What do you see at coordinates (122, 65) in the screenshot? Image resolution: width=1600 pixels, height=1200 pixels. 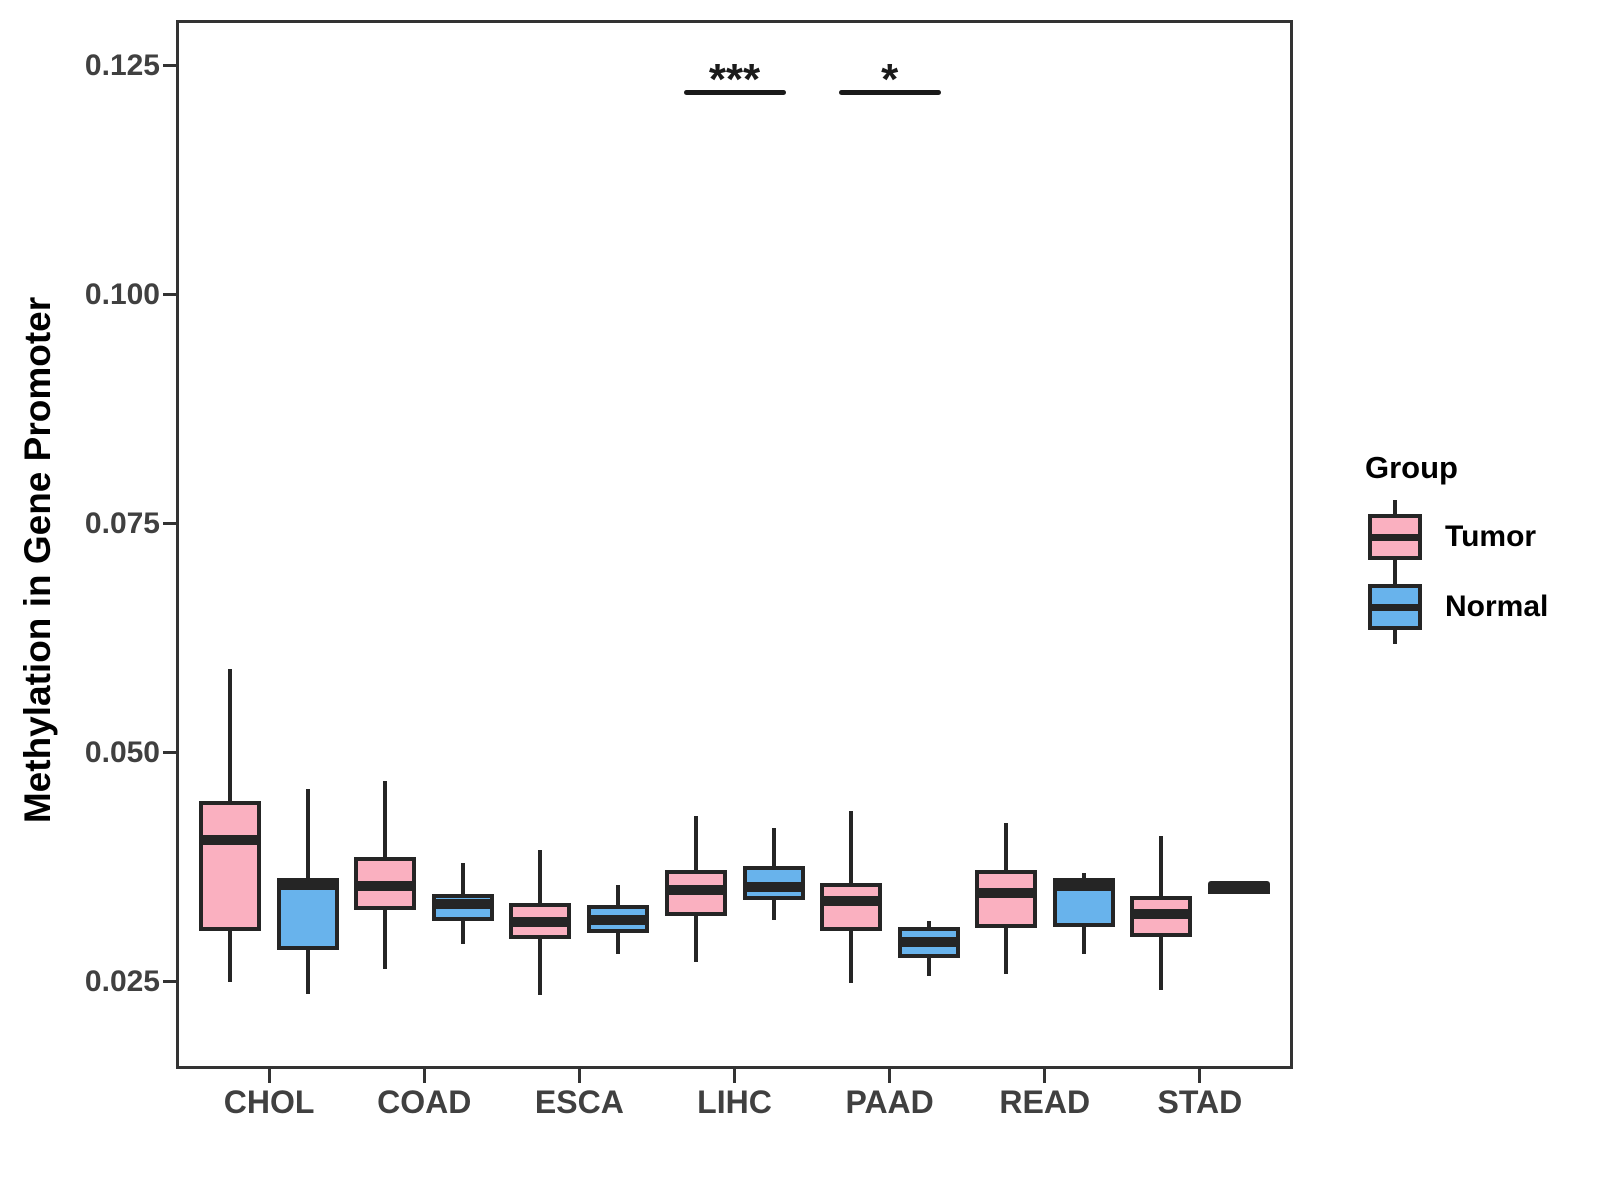 I see `y-tick-label: 0.125` at bounding box center [122, 65].